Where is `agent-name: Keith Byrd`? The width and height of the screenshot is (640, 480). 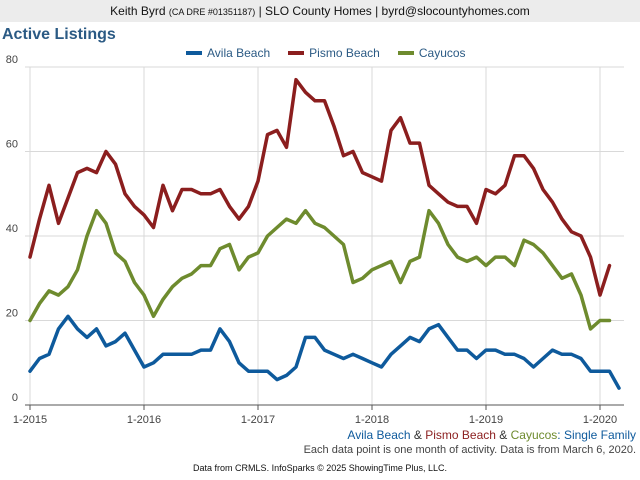
agent-name: Keith Byrd is located at coordinates (138, 11).